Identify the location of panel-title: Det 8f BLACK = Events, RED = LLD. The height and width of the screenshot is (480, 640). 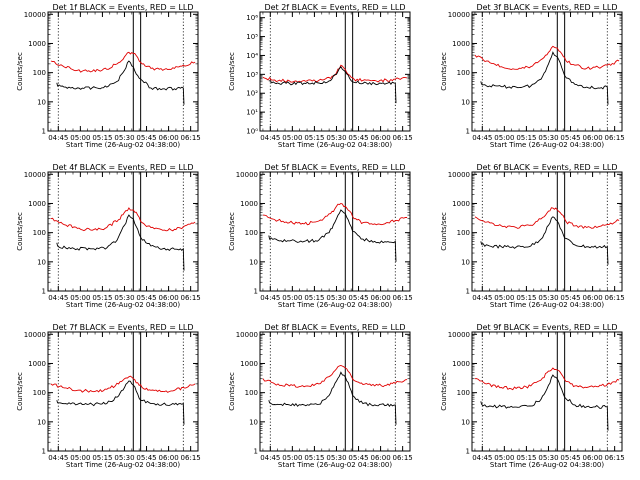
(334, 327).